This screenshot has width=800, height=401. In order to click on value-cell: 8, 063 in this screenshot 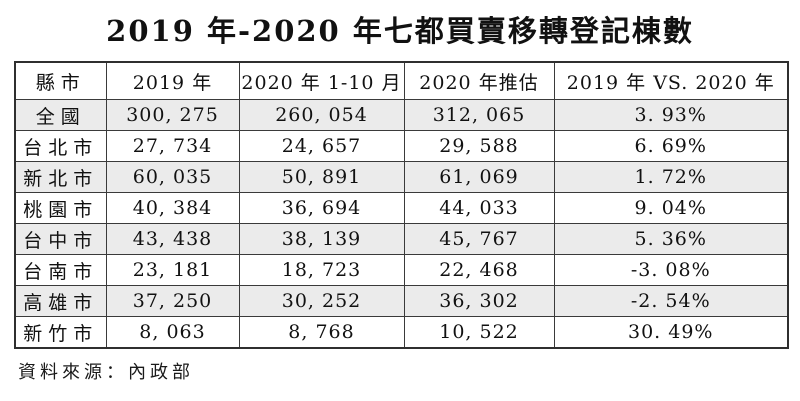, I will do `click(172, 332)`.